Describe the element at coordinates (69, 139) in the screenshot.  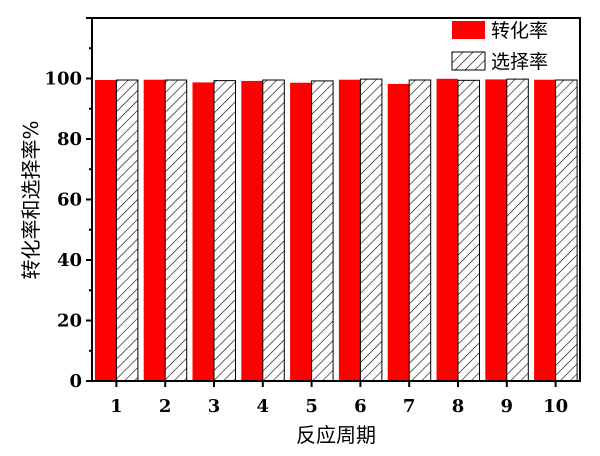
I see `y-tick-label: 80` at that location.